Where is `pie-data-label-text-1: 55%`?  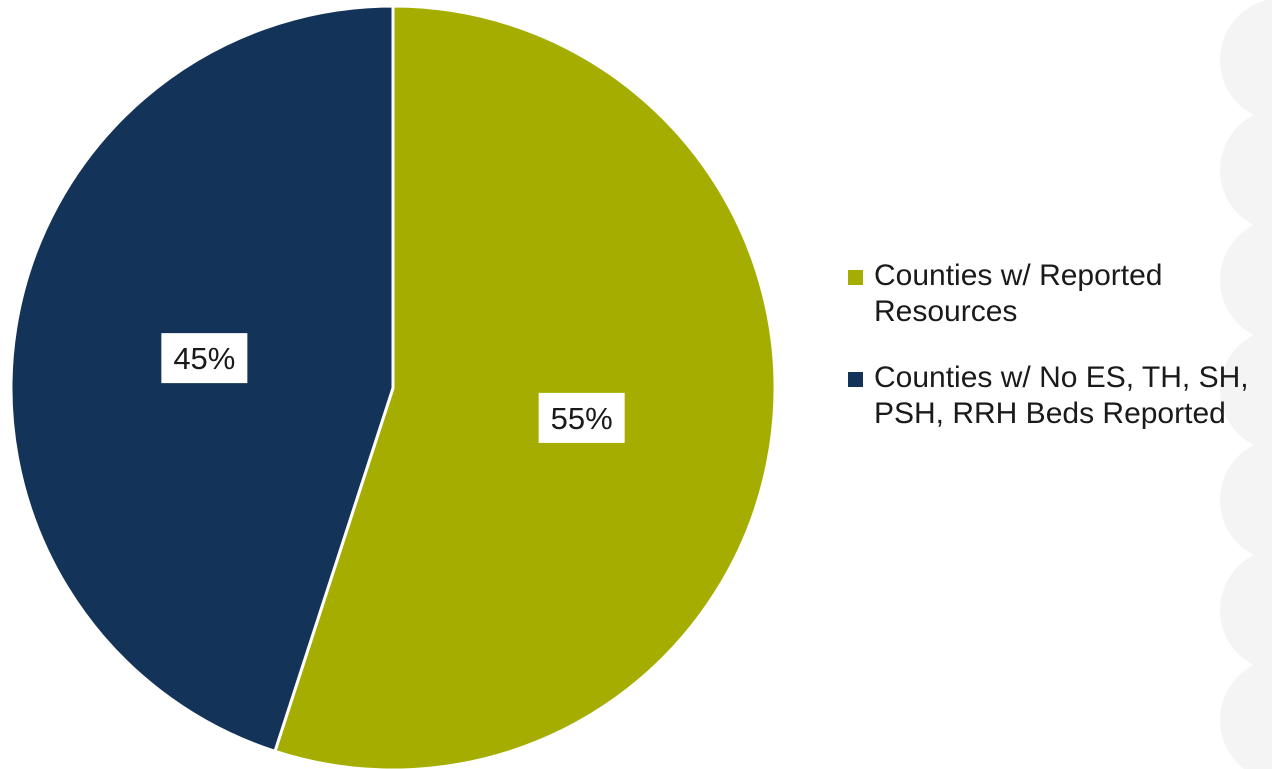 pie-data-label-text-1: 55% is located at coordinates (582, 418).